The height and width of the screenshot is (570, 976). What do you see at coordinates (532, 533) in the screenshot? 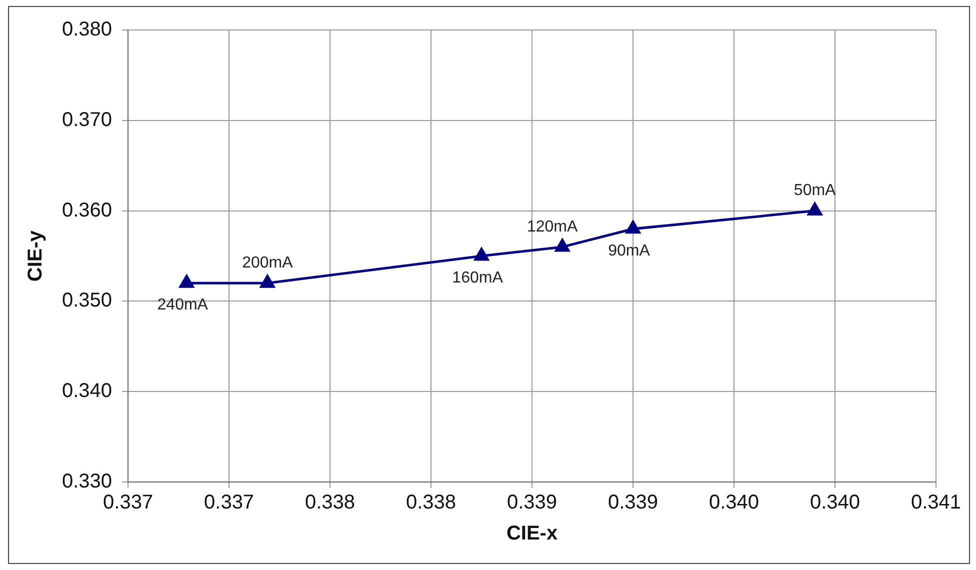
I see `x-axis-title: CIE-x` at bounding box center [532, 533].